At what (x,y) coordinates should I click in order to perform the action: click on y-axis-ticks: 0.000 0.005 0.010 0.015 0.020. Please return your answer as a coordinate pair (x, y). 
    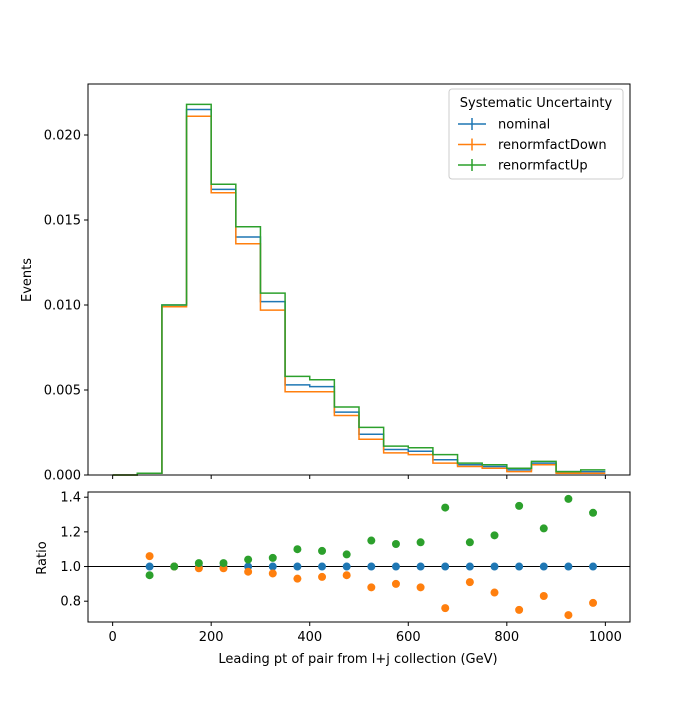
    Looking at the image, I should click on (66, 306).